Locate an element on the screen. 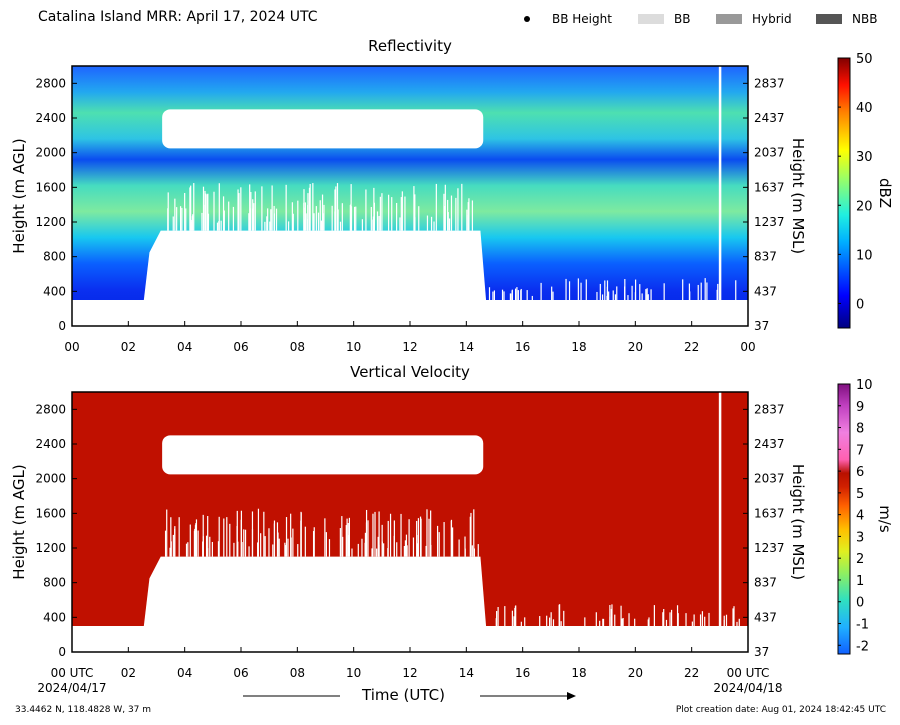  colorbar-tick-label: 0 is located at coordinates (860, 304).